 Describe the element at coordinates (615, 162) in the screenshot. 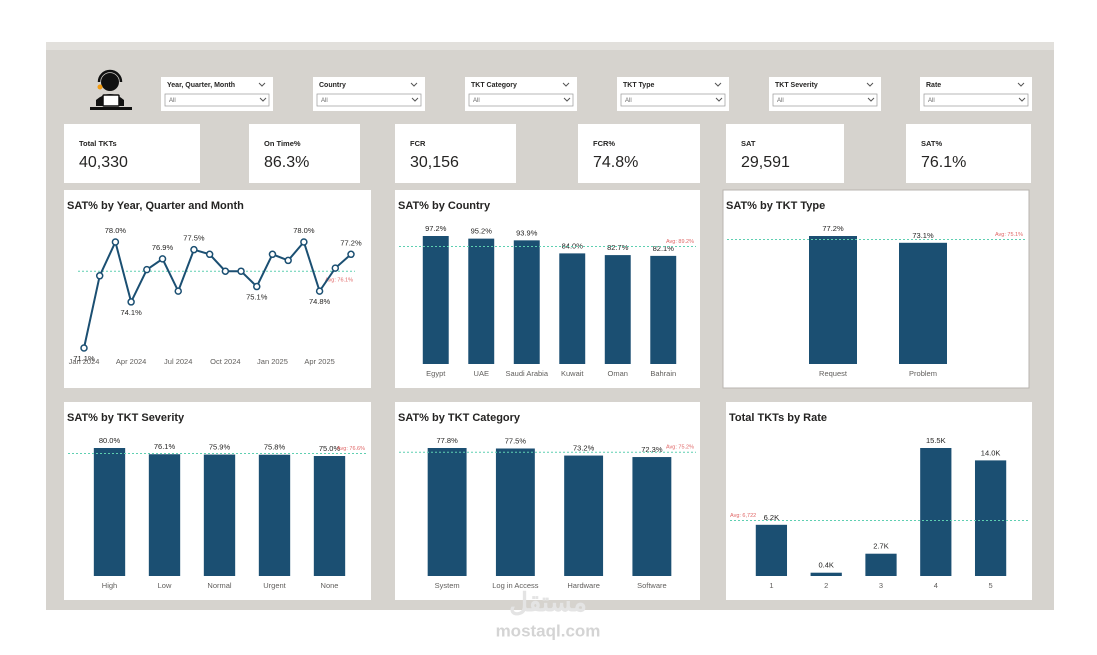

I see `kpi-value: 74.8%` at that location.